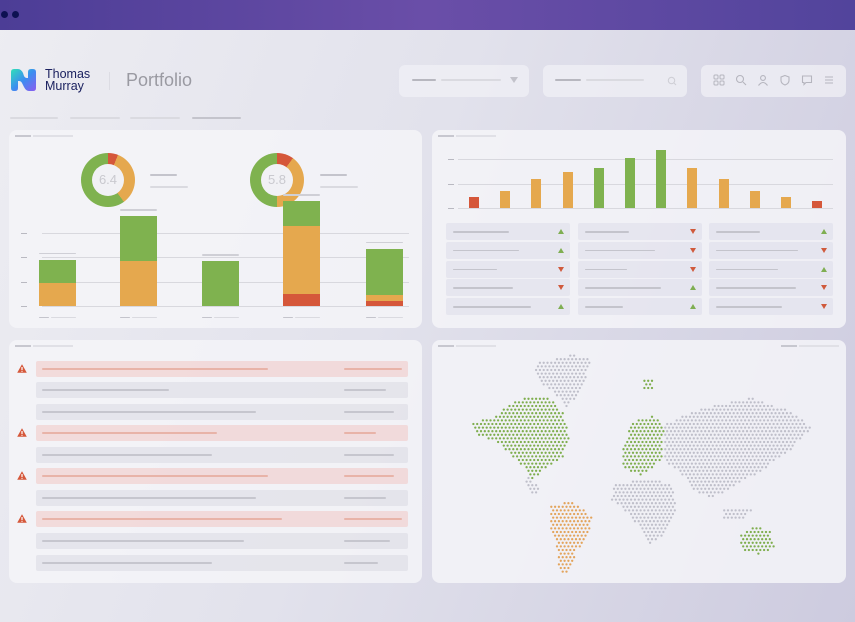 The image size is (855, 622). Describe the element at coordinates (277, 180) in the screenshot. I see `score-donut-chart: 5.8` at that location.